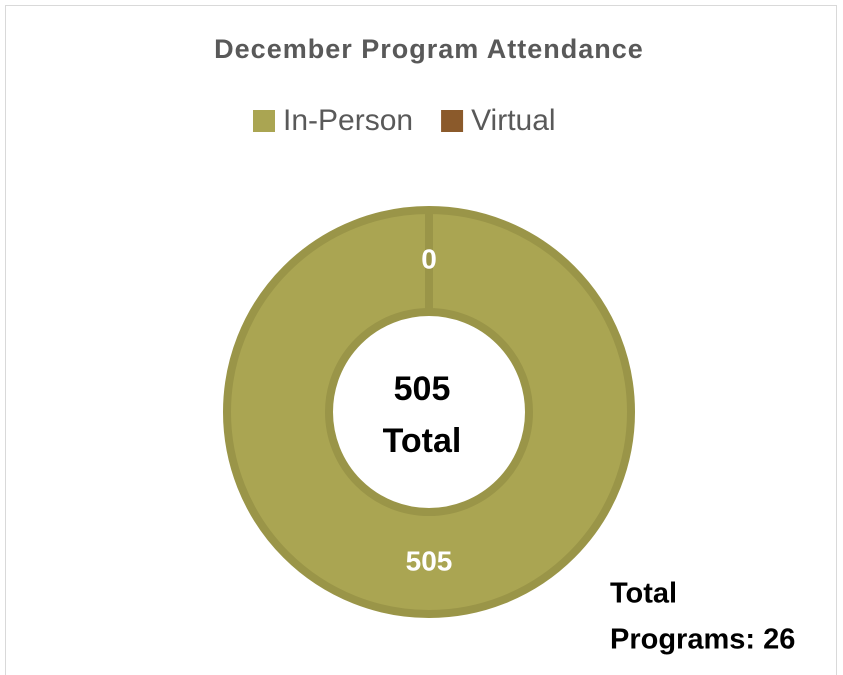 The image size is (843, 675). Describe the element at coordinates (429, 560) in the screenshot. I see `data-label: 505` at that location.